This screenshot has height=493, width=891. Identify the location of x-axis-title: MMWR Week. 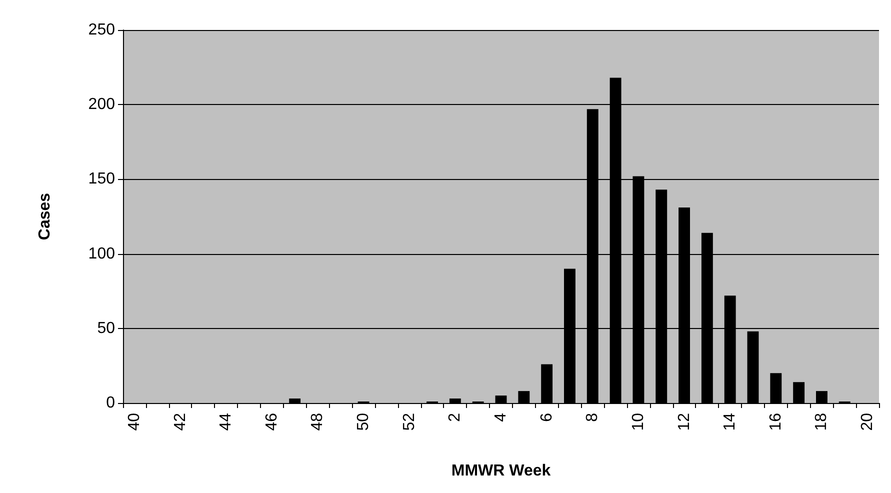
(501, 471).